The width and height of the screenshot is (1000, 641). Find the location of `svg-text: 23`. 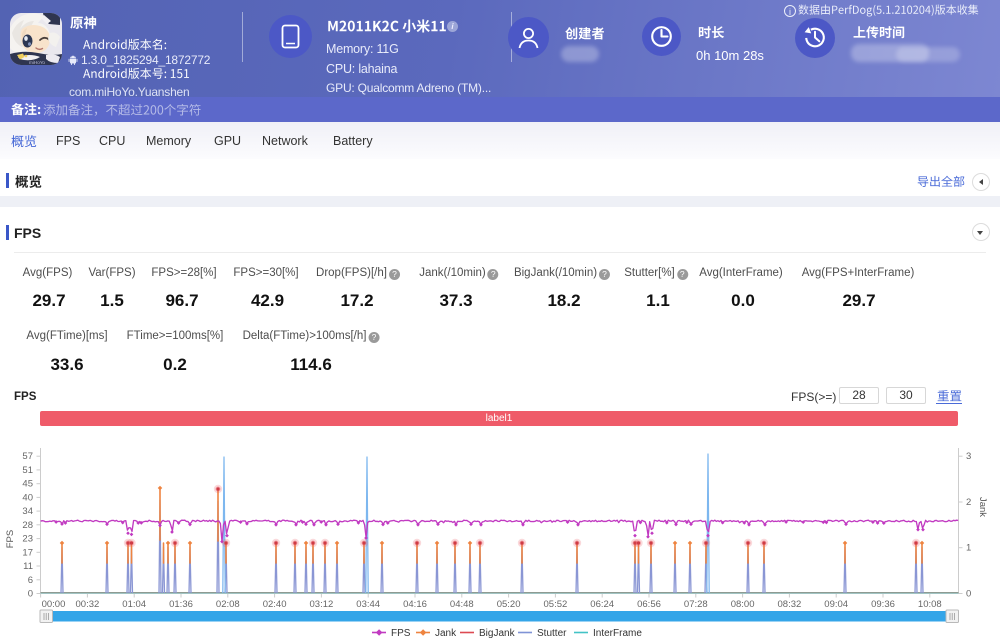

svg-text: 23 is located at coordinates (27, 539).